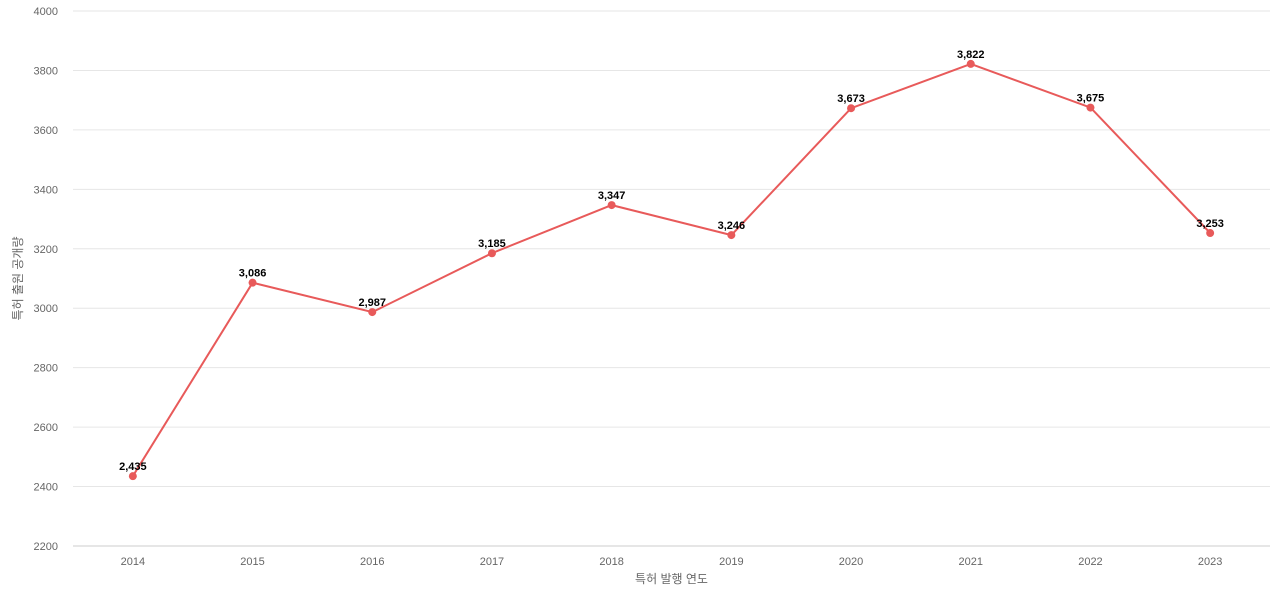 Image resolution: width=1280 pixels, height=600 pixels. What do you see at coordinates (252, 562) in the screenshot?
I see `x-tick-label: 2015` at bounding box center [252, 562].